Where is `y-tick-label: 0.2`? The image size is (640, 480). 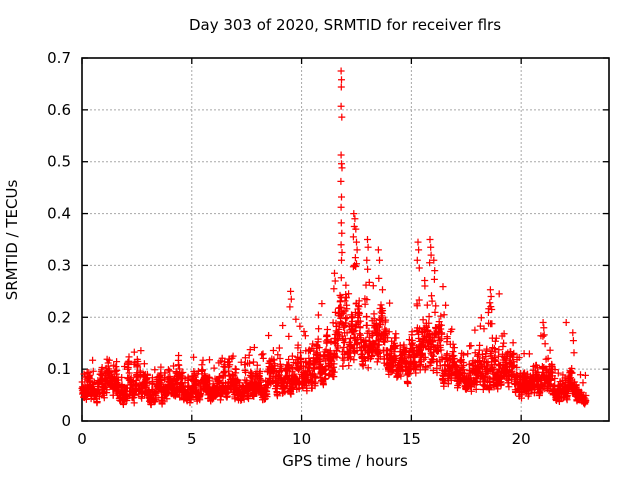
y-tick-label: 0.2 is located at coordinates (59, 317).